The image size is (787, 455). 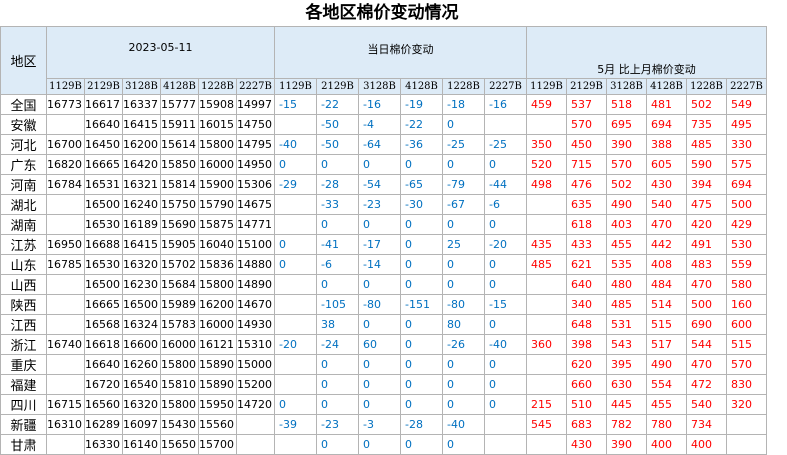 What do you see at coordinates (23, 384) in the screenshot?
I see `region-cell: 福建` at bounding box center [23, 384].